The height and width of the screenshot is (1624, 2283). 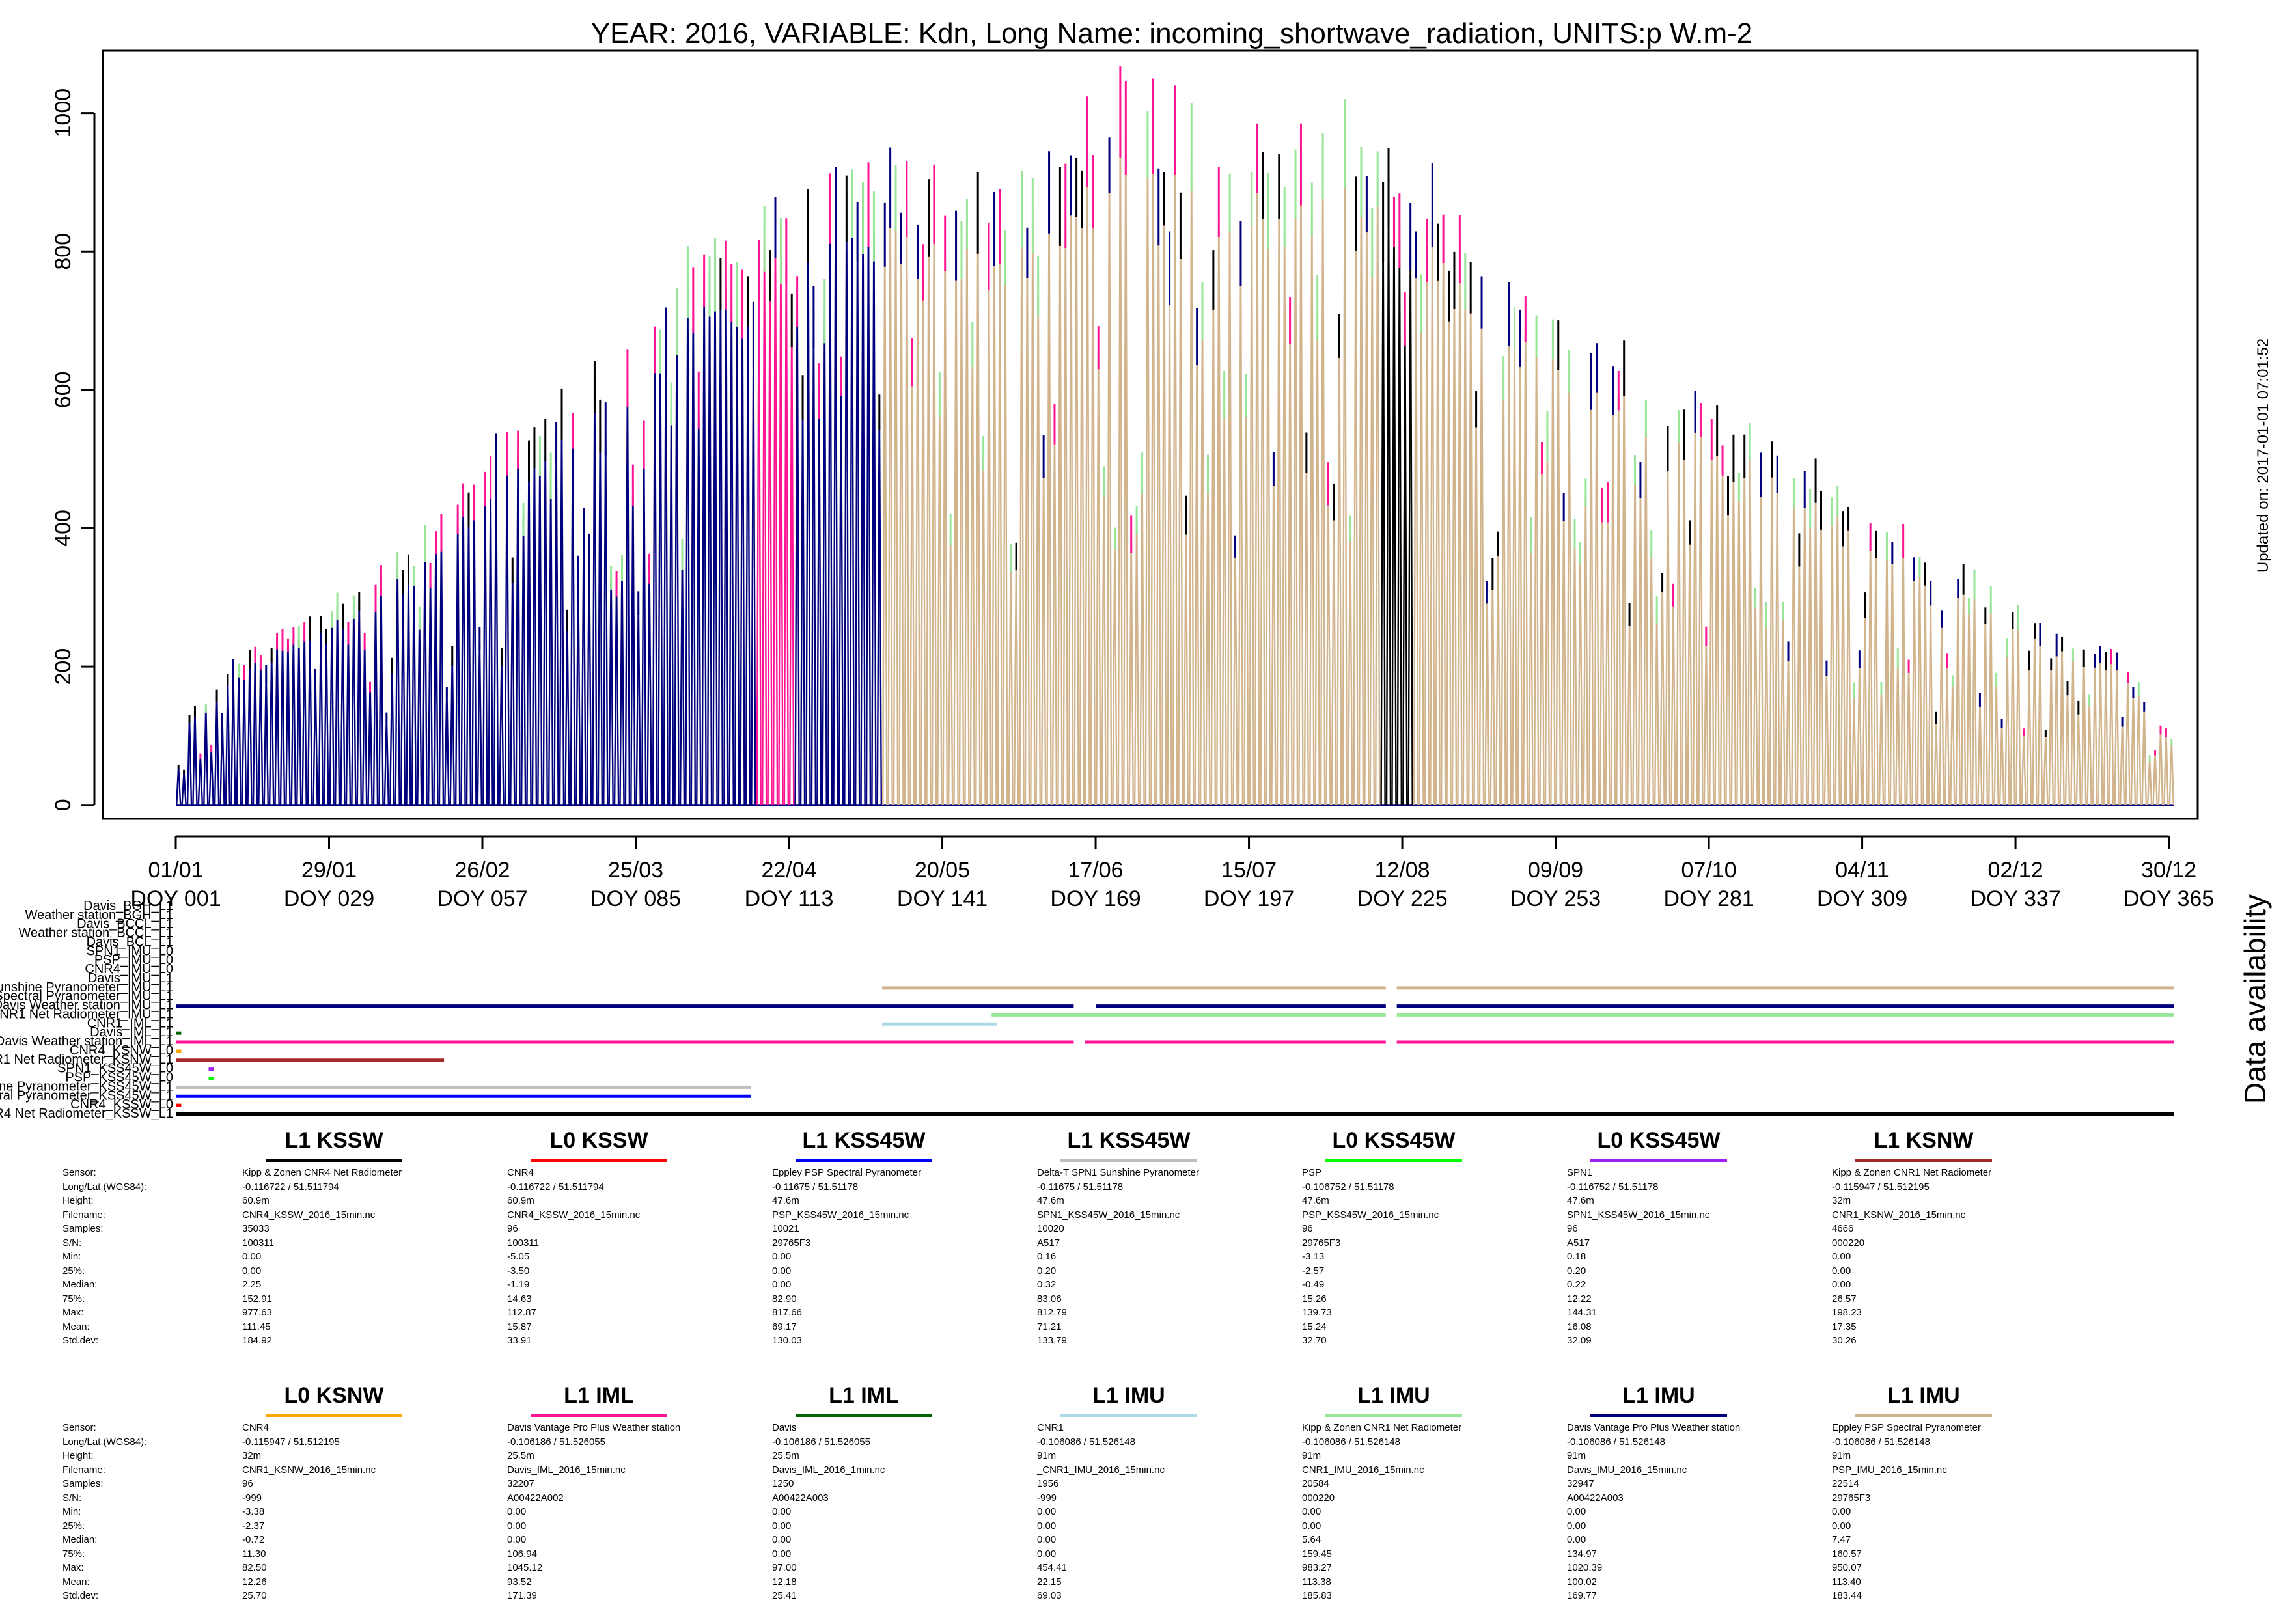 What do you see at coordinates (482, 870) in the screenshot?
I see `x-tick-date: 26/02` at bounding box center [482, 870].